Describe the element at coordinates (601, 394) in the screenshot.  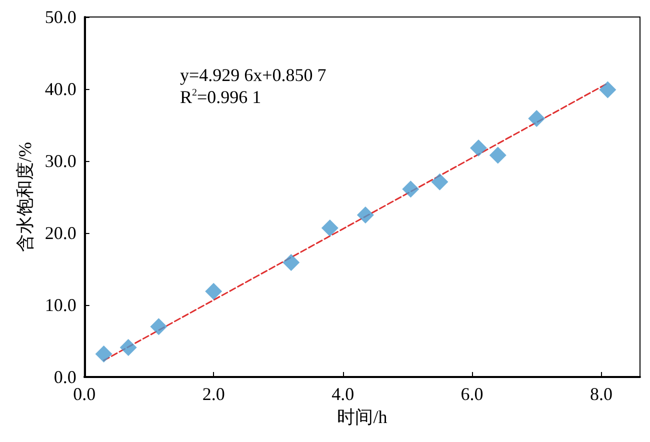
I see `x-tick-label: 8.0` at that location.